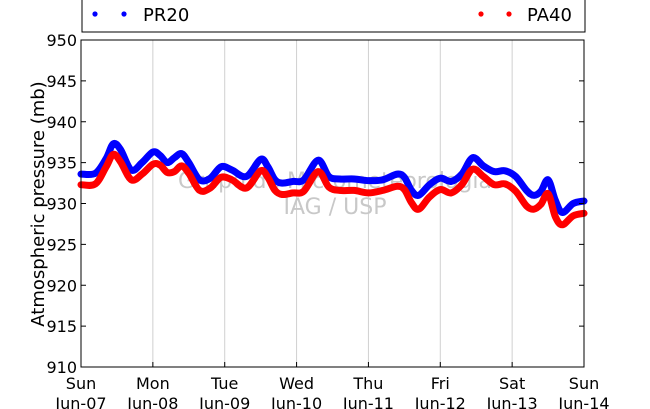 The height and width of the screenshot is (409, 650). I want to click on legend-pr20-label: PR20, so click(166, 15).